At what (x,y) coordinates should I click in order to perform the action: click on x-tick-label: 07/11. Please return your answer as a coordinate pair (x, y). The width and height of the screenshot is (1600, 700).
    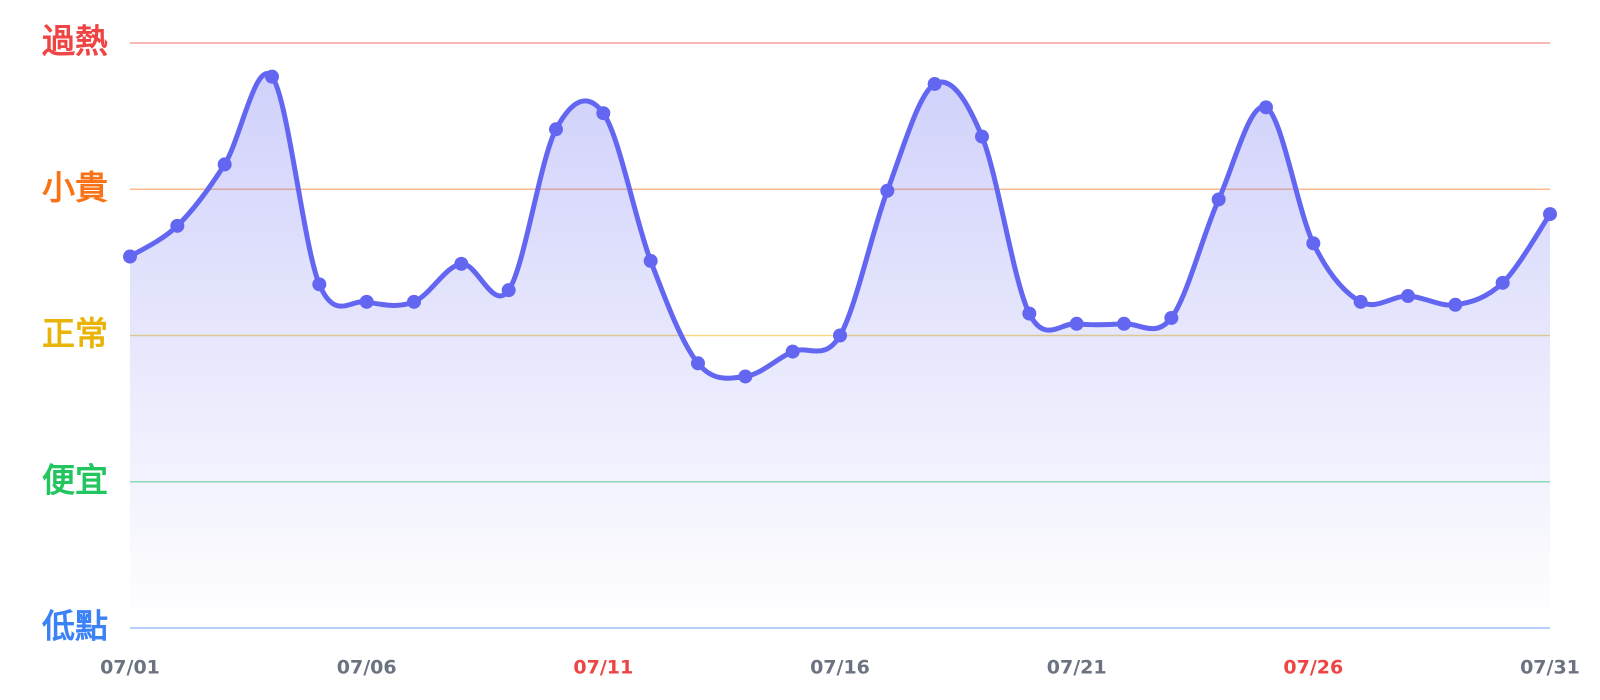
    Looking at the image, I should click on (603, 668).